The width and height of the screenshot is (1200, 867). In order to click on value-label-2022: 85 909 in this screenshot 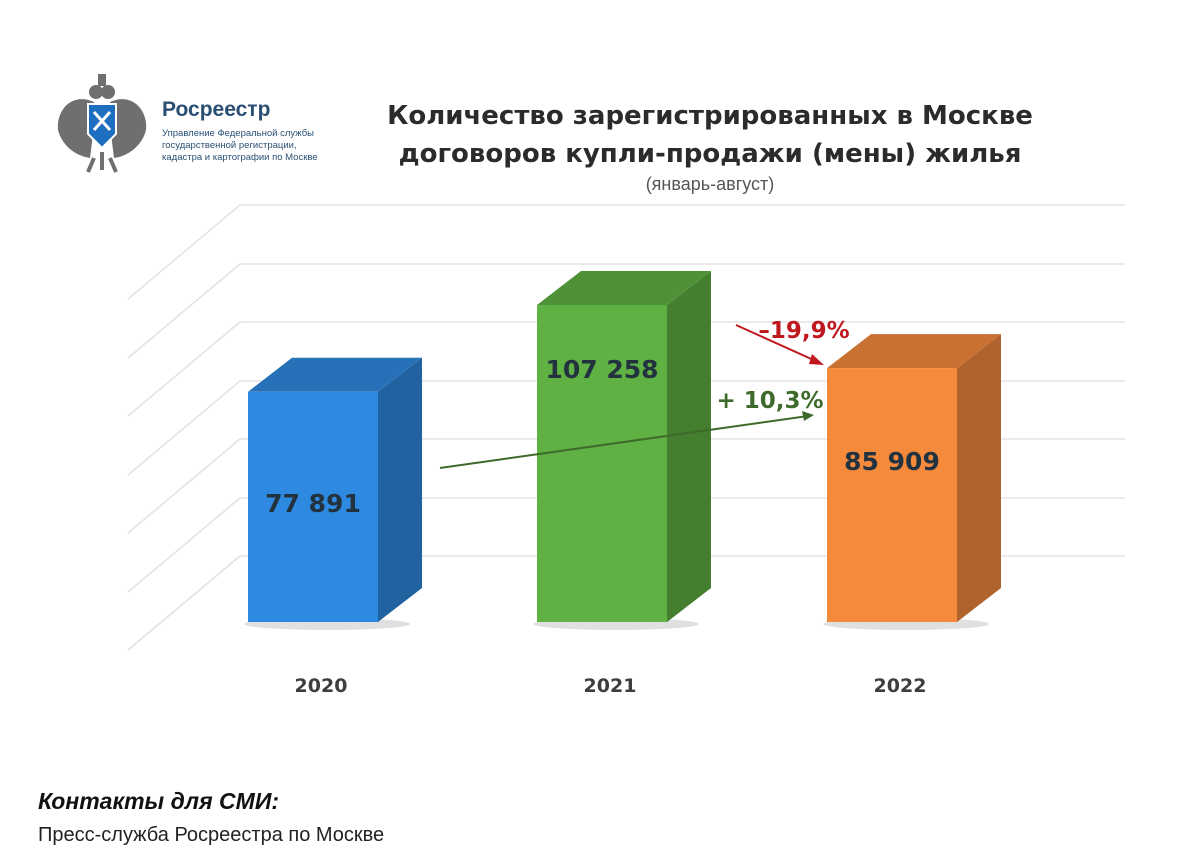, I will do `click(892, 461)`.